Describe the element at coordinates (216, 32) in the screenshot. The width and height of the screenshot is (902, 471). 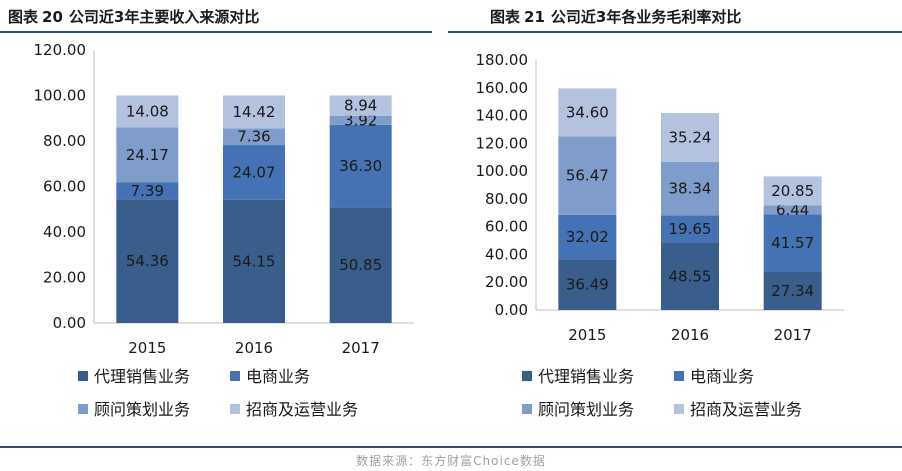
I see `title-rule-left` at that location.